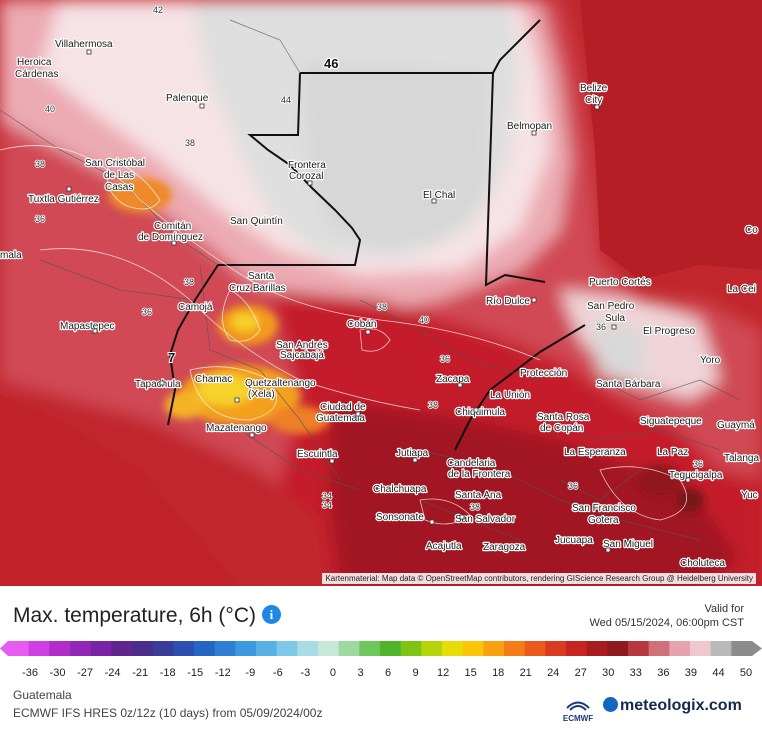 The height and width of the screenshot is (732, 762). I want to click on scale-tick-label: -24, so click(113, 673).